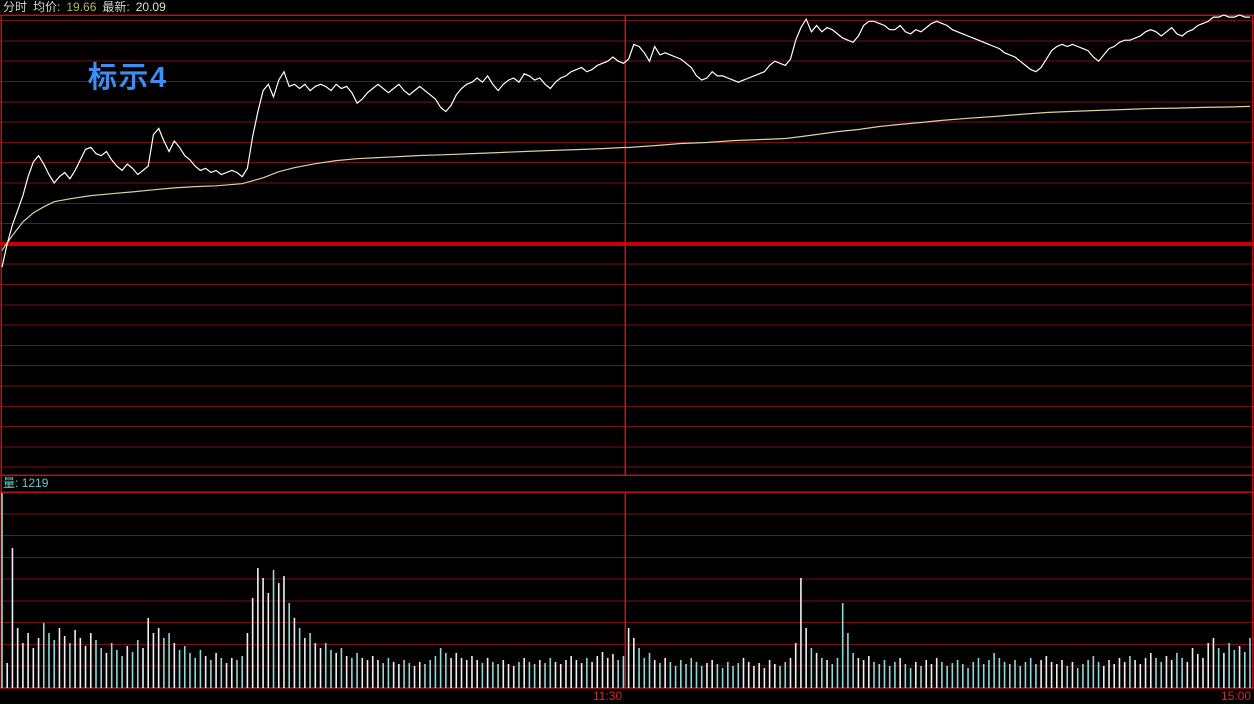 Image resolution: width=1254 pixels, height=704 pixels. What do you see at coordinates (1235, 696) in the screenshot?
I see `close-time-label: 15:00` at bounding box center [1235, 696].